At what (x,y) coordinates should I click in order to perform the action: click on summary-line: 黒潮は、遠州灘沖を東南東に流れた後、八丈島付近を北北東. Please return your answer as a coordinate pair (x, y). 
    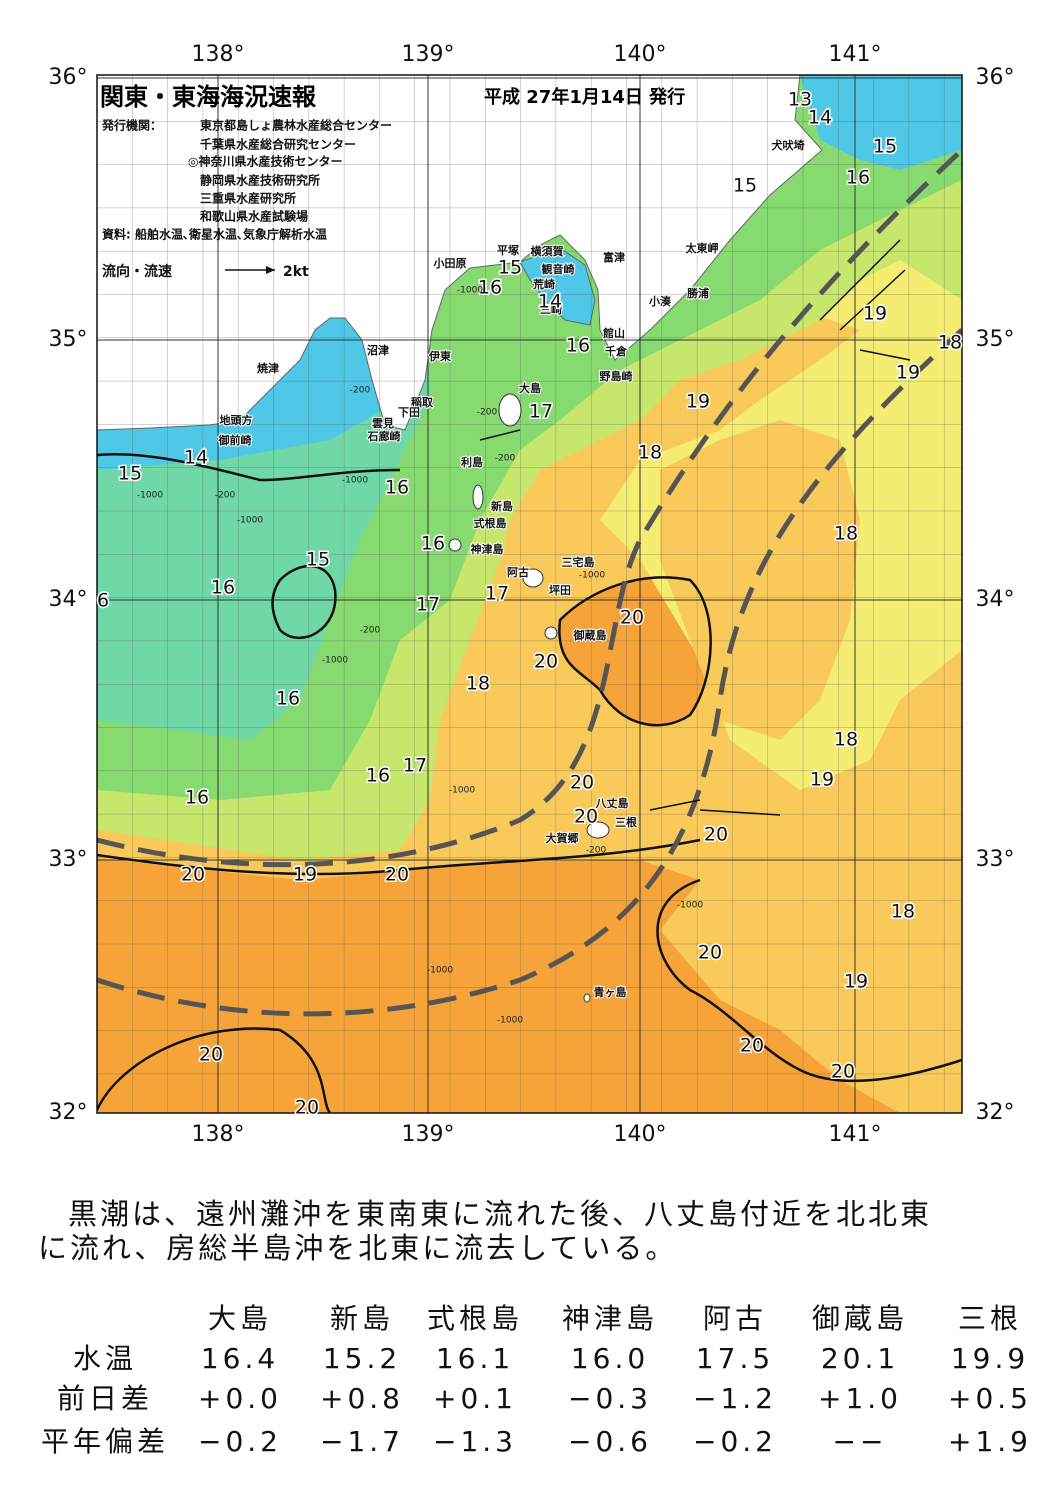
    Looking at the image, I should click on (500, 1214).